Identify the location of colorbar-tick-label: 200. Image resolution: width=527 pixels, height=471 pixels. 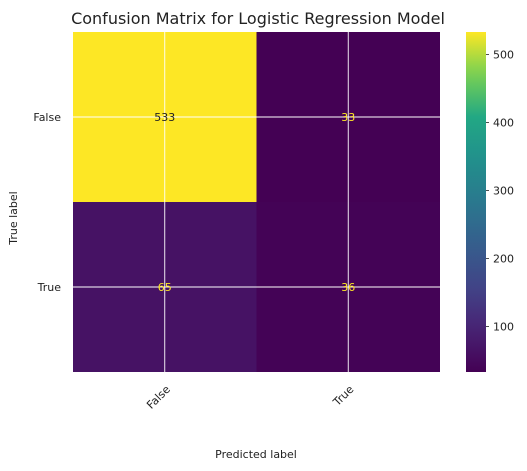
(503, 258).